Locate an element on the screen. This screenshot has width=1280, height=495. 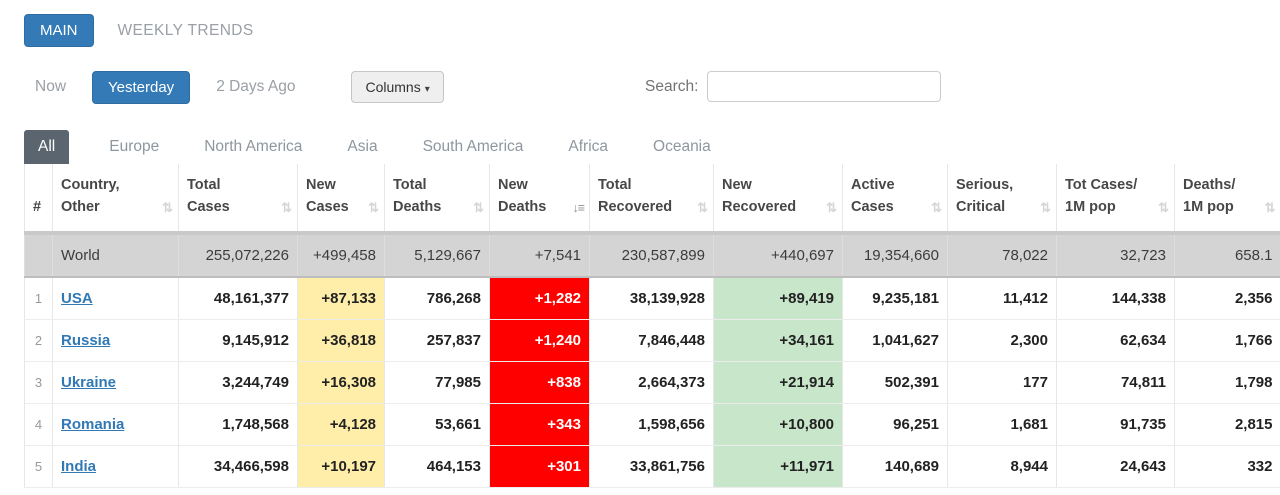
cell-deaths_1m: 2,815 is located at coordinates (1227, 424).